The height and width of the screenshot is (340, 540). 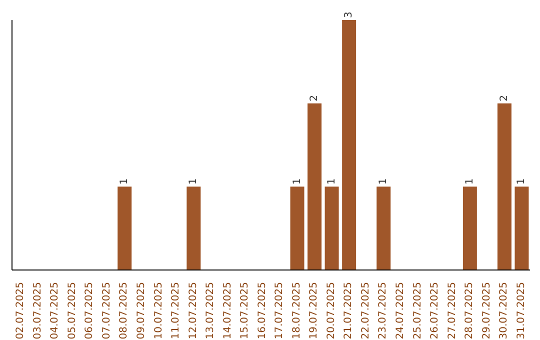 What do you see at coordinates (141, 311) in the screenshot?
I see `x-tick-label: 09.07.2025` at bounding box center [141, 311].